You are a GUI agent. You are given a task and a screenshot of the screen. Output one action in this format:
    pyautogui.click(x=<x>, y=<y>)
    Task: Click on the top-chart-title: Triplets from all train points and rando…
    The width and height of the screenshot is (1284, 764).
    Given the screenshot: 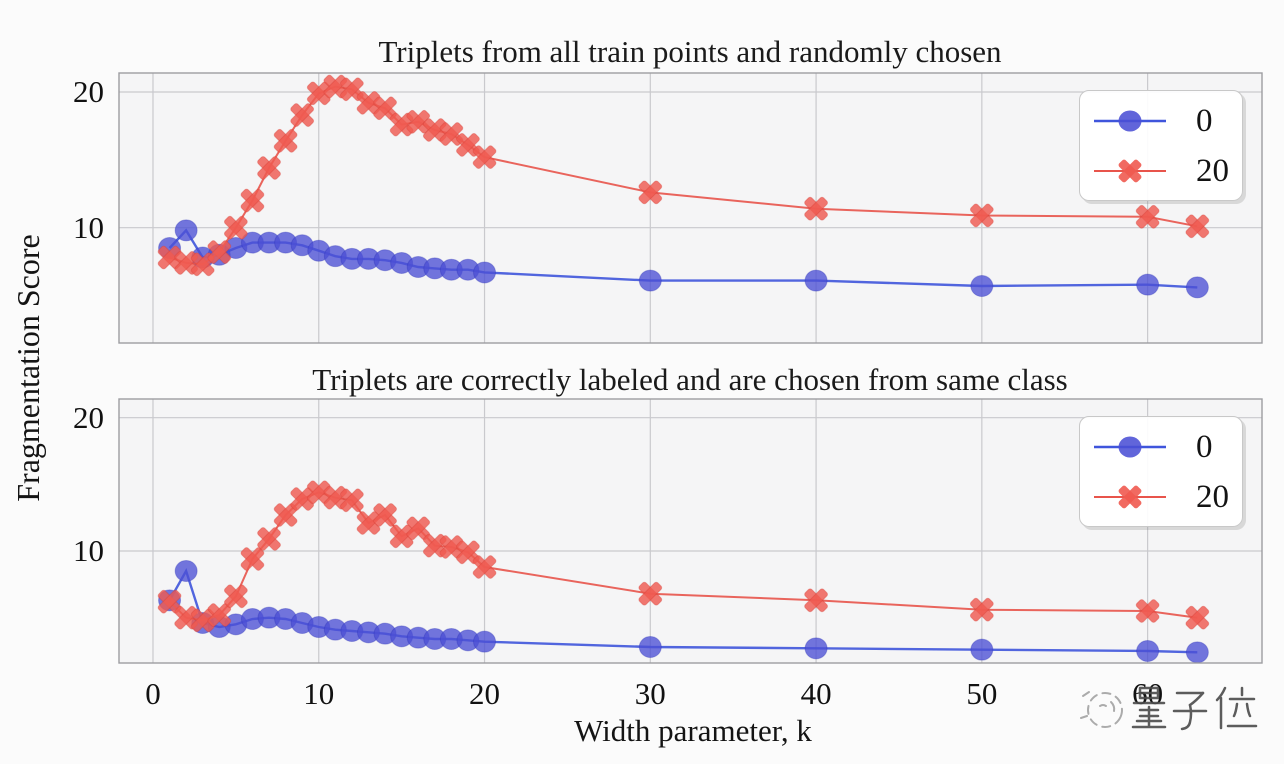 What is the action you would take?
    pyautogui.click(x=690, y=51)
    